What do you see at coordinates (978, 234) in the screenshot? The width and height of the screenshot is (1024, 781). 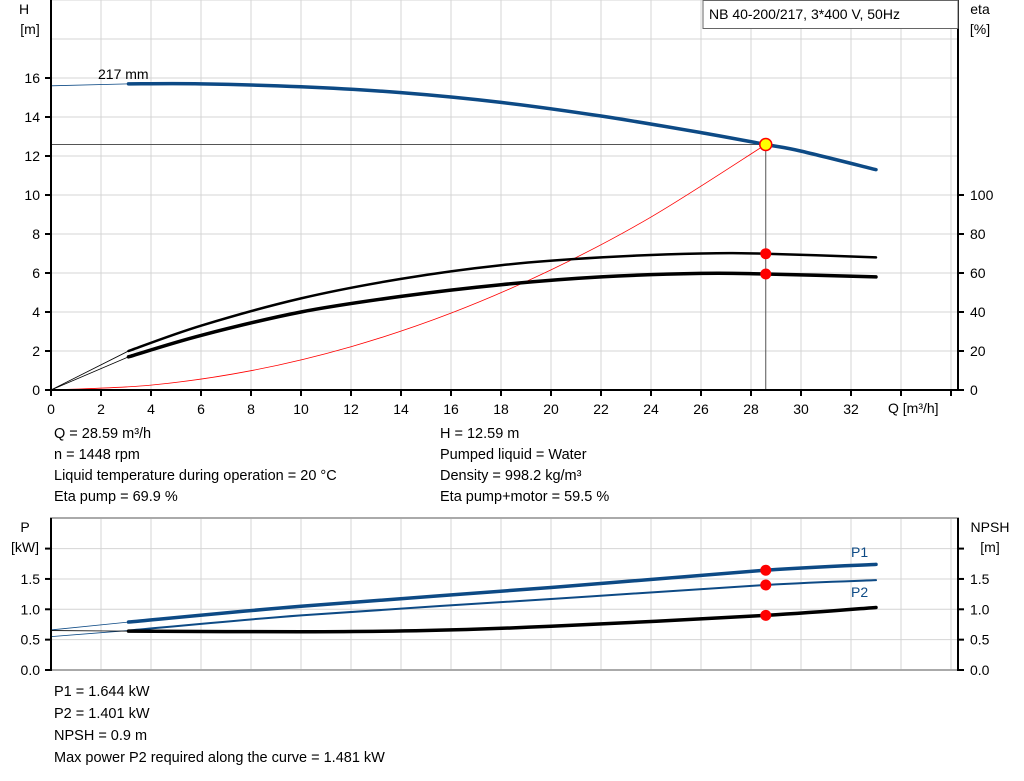 I see `y2-tick-label: 80` at bounding box center [978, 234].